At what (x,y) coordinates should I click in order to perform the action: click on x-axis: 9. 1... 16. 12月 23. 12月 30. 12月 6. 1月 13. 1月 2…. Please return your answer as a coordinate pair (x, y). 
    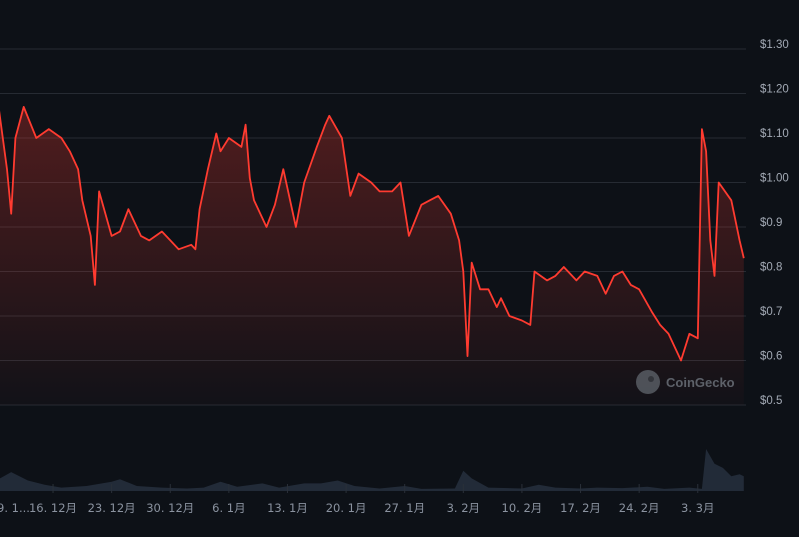
    Looking at the image, I should click on (357, 499).